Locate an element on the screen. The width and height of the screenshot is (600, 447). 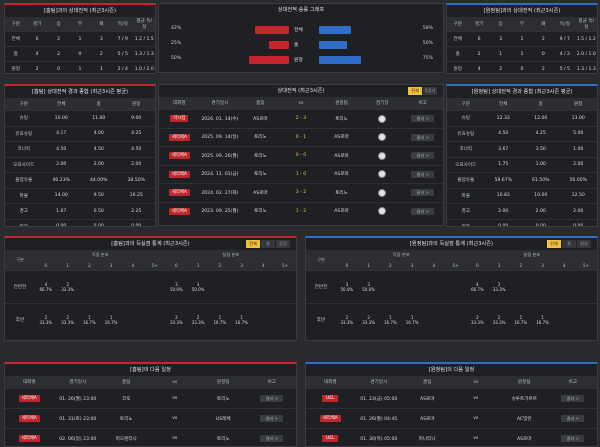
conceded-group-header: 실점 분포 is located at coordinates (531, 255).